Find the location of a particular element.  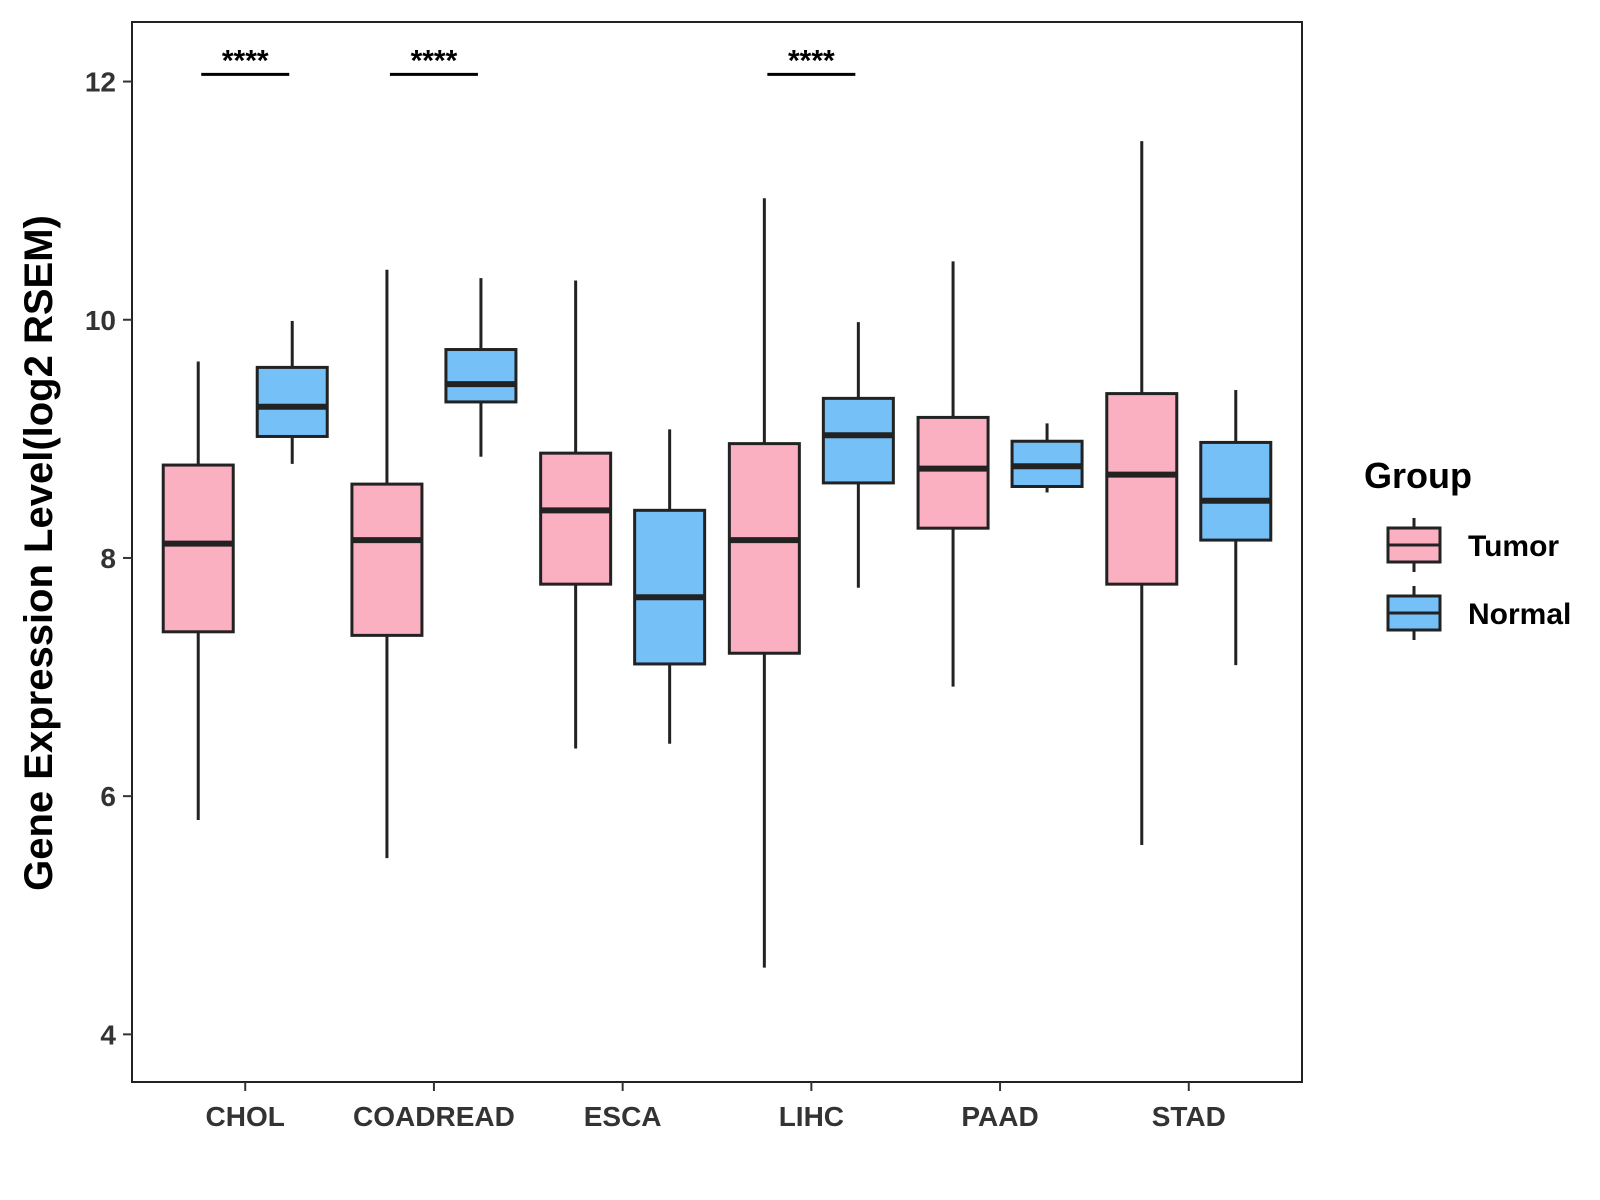

x-tick-label: COADREAD is located at coordinates (434, 1116).